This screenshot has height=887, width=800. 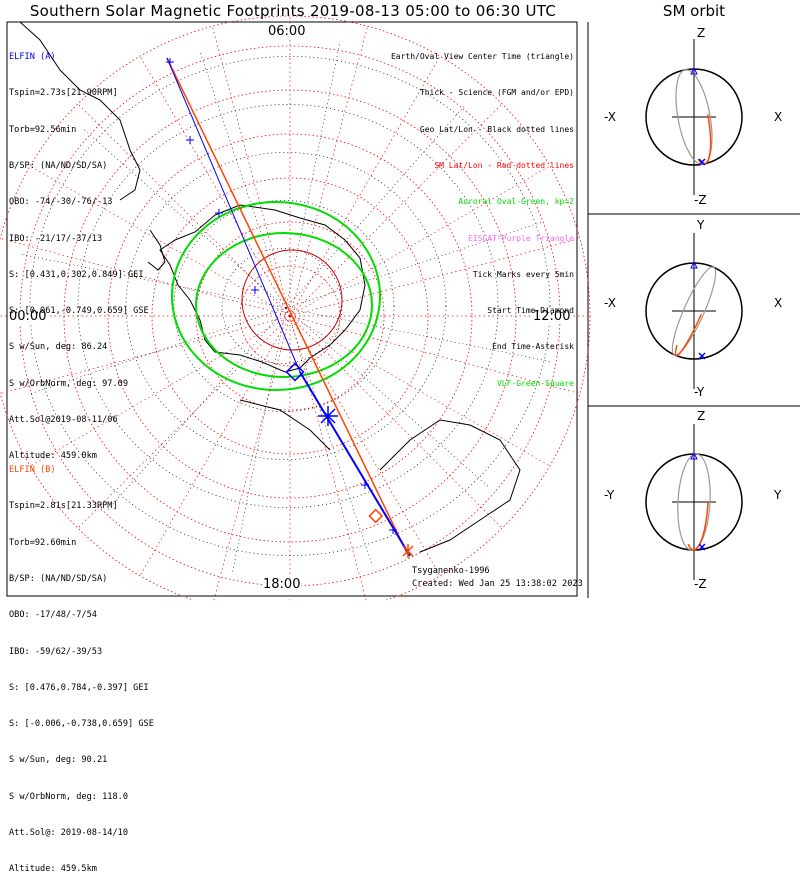 I want to click on elfin-a-line: Tspin=2.73s[21.90RPM], so click(x=63, y=93).